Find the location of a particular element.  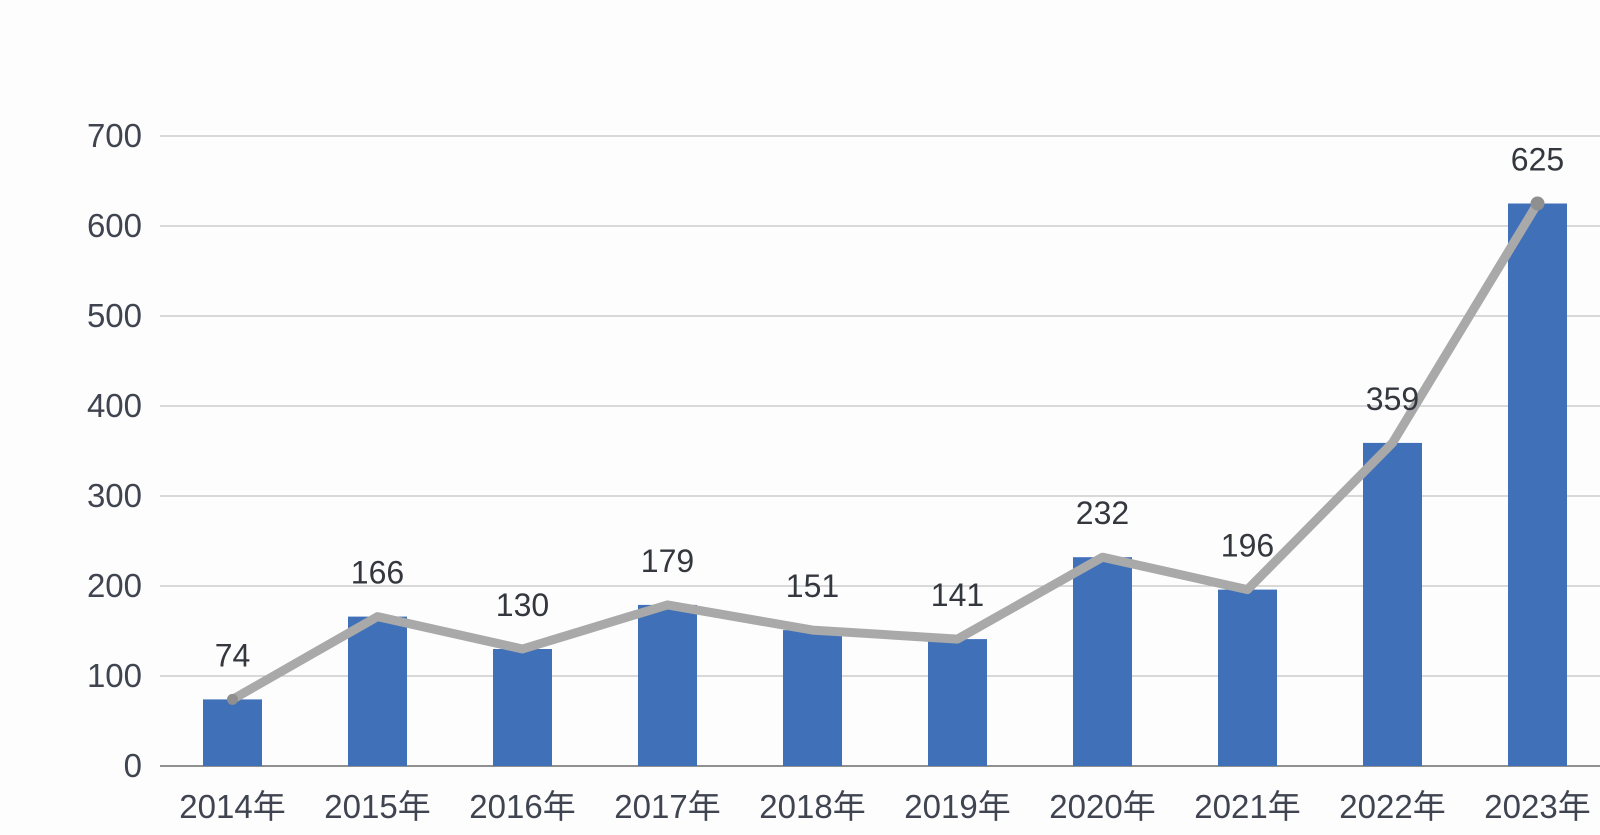

x-tick-label: 2014年 is located at coordinates (232, 806).